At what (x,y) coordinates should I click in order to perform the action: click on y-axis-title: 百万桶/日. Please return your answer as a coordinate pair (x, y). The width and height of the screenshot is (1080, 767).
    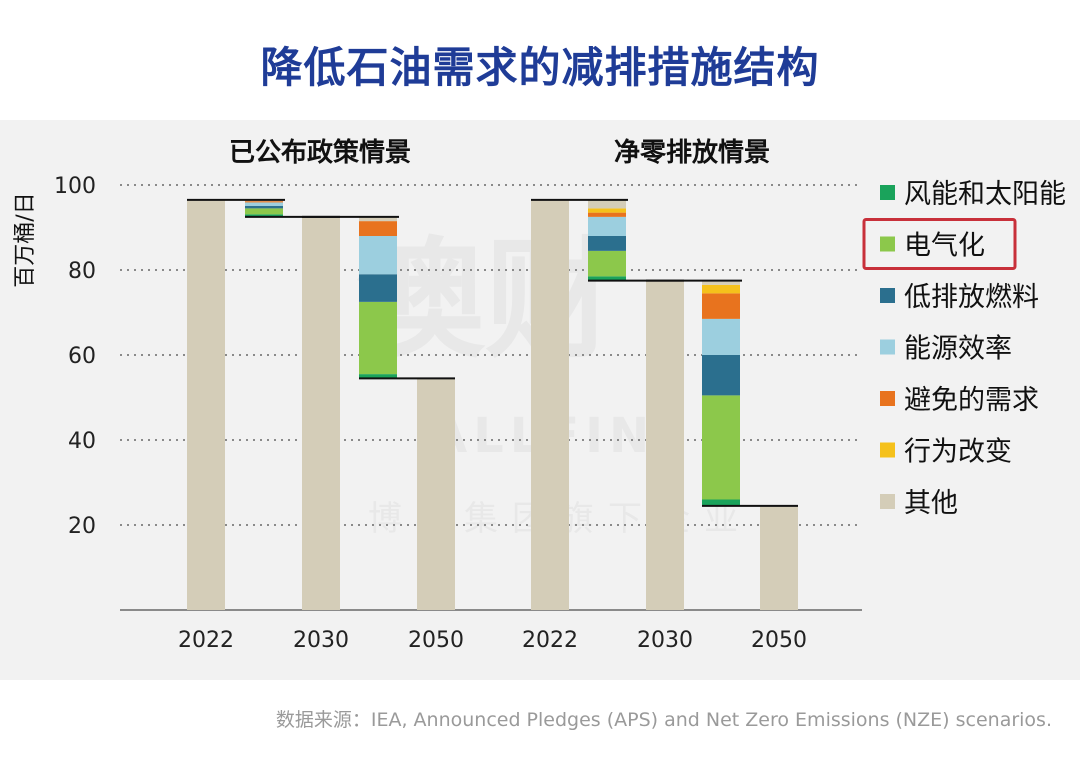
    Looking at the image, I should click on (25, 239).